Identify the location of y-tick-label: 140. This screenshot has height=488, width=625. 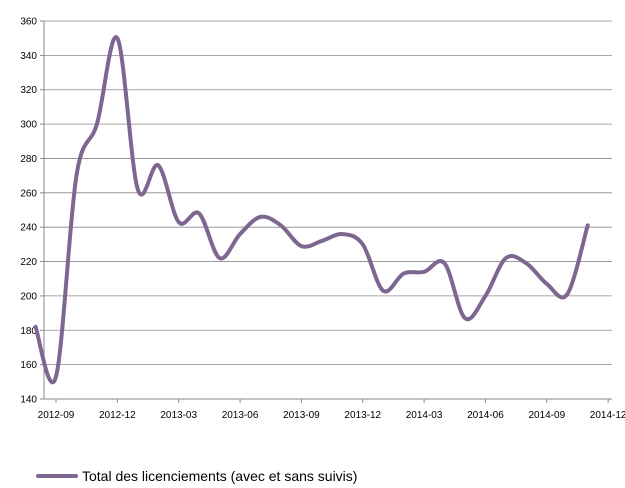
(28, 400).